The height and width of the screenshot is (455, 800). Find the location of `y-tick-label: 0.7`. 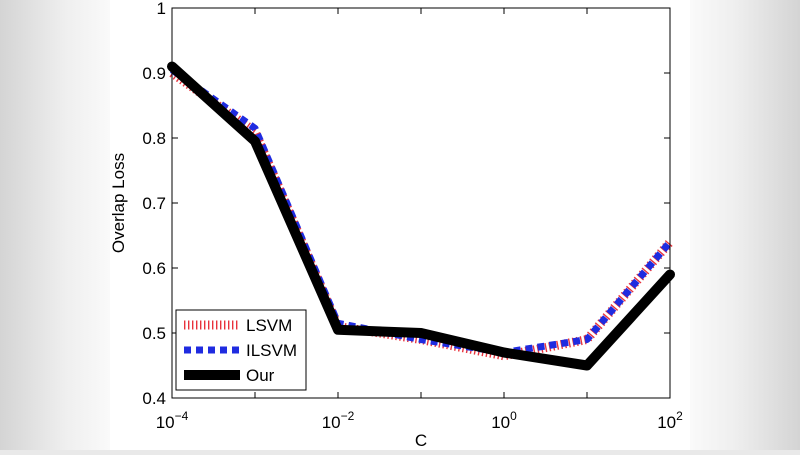

y-tick-label: 0.7 is located at coordinates (154, 203).